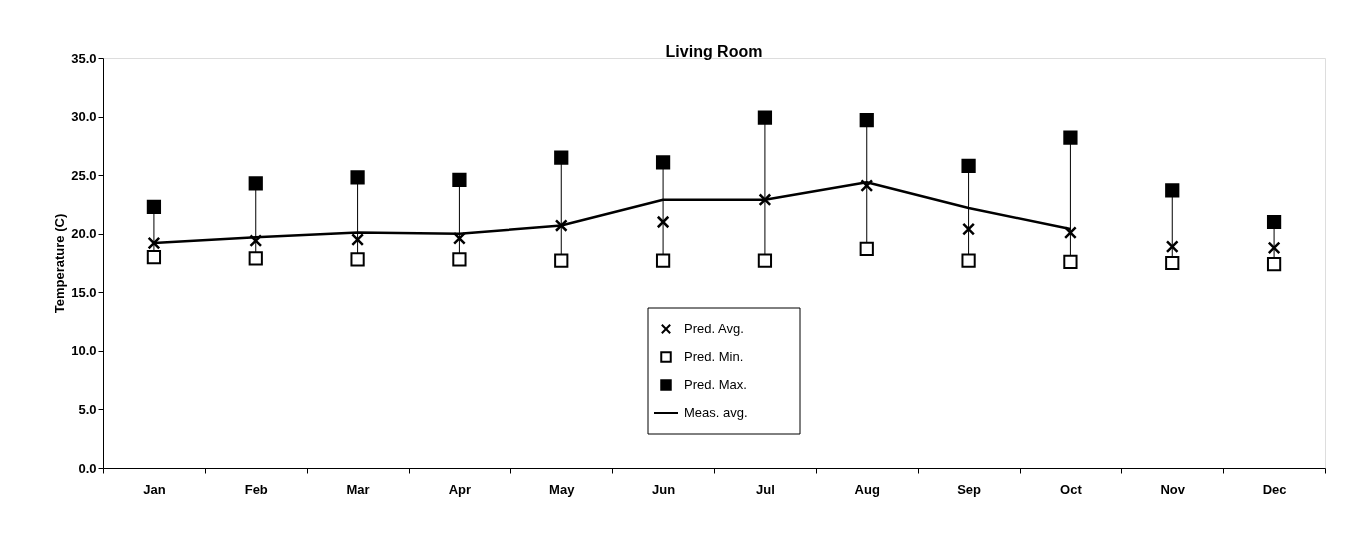  I want to click on chart-title: Living Room, so click(714, 51).